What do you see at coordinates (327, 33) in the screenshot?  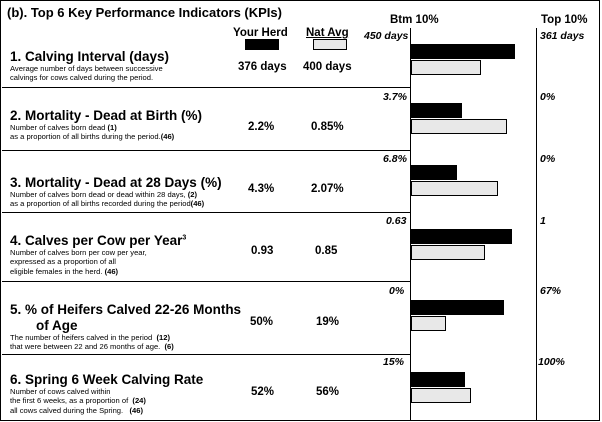 I see `legend-avg-label: Nat Avg` at bounding box center [327, 33].